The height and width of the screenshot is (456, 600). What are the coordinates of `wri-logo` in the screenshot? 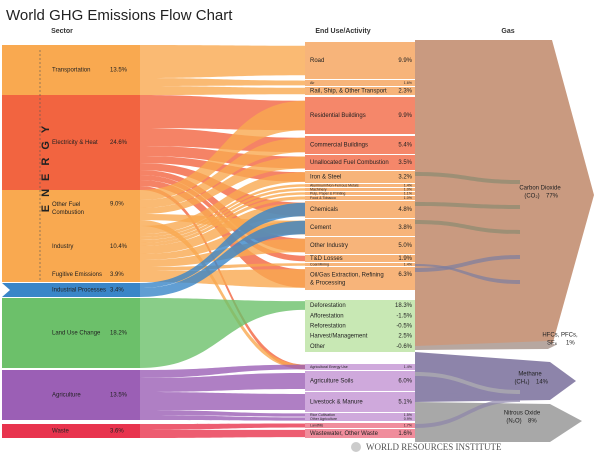 It's located at (356, 447).